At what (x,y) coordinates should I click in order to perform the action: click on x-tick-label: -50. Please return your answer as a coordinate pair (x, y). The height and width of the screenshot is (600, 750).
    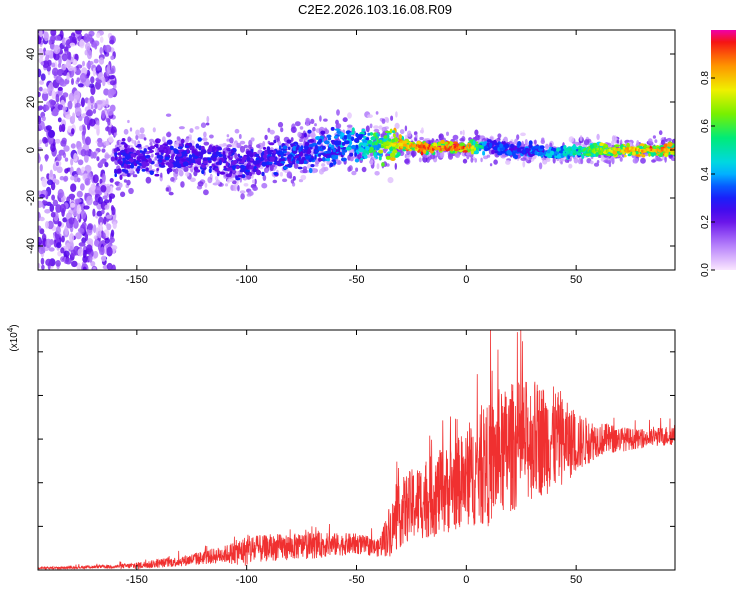
    Looking at the image, I should click on (357, 280).